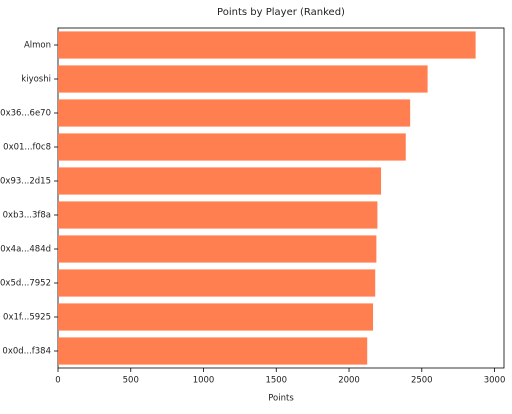 This screenshot has height=414, width=512. Describe the element at coordinates (422, 381) in the screenshot. I see `x-tick-label: 2500` at that location.